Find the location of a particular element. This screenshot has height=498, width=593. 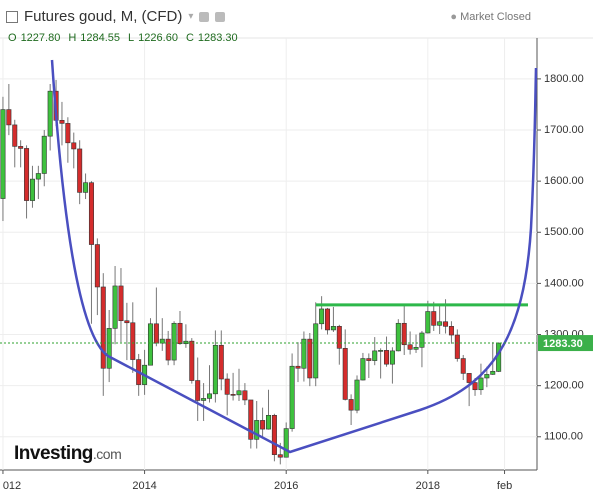

ohlc-label: H is located at coordinates (72, 38).